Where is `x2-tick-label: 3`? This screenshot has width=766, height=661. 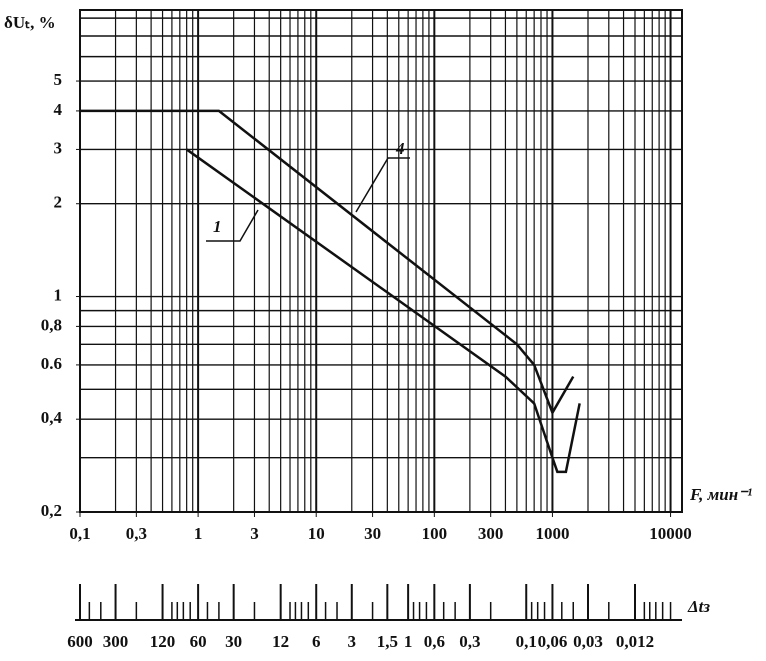 x2-tick-label: 3 is located at coordinates (352, 641).